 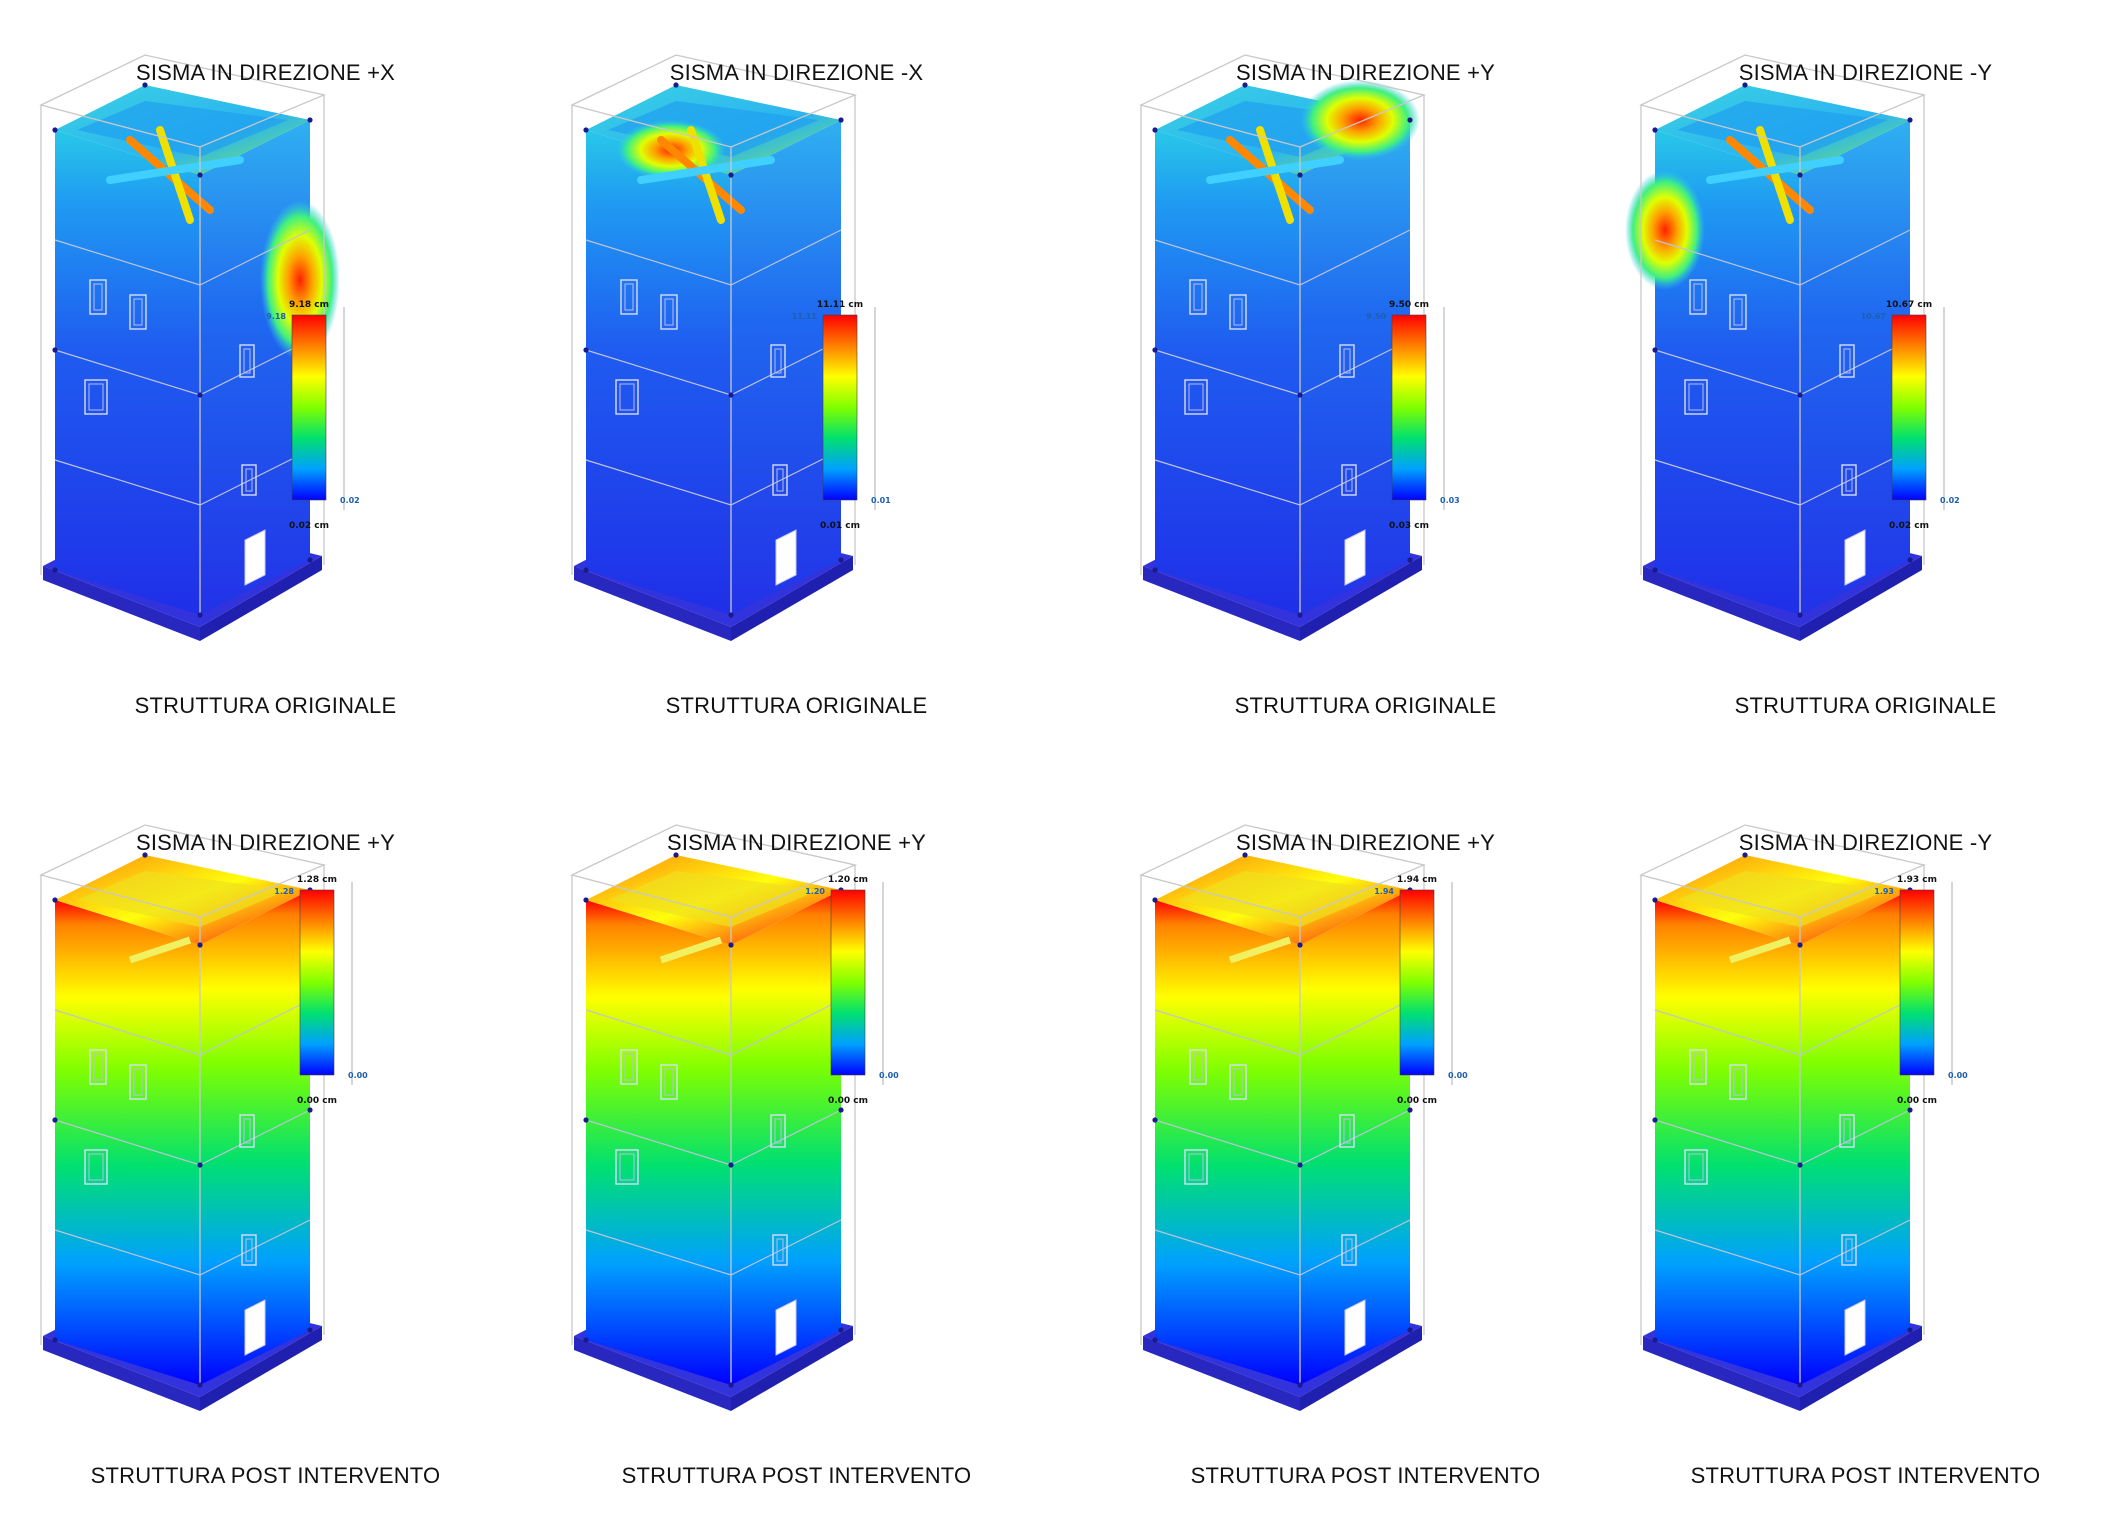 What do you see at coordinates (1909, 305) in the screenshot?
I see `legend-max-label: 10.67 cm` at bounding box center [1909, 305].